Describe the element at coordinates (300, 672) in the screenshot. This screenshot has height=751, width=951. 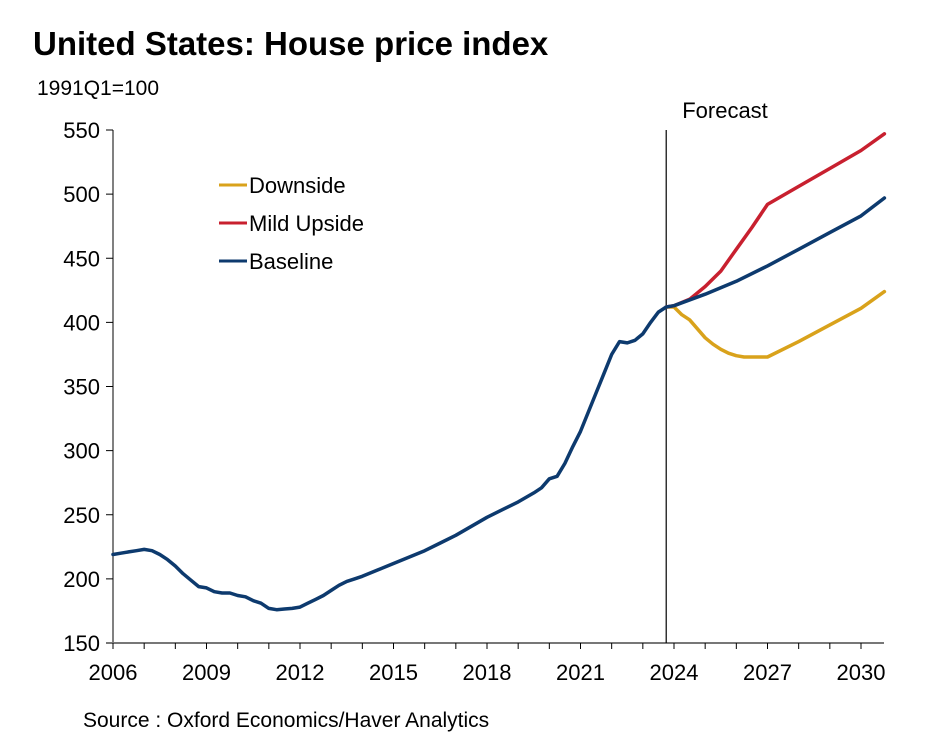
I see `x-tick-label: 2012` at that location.